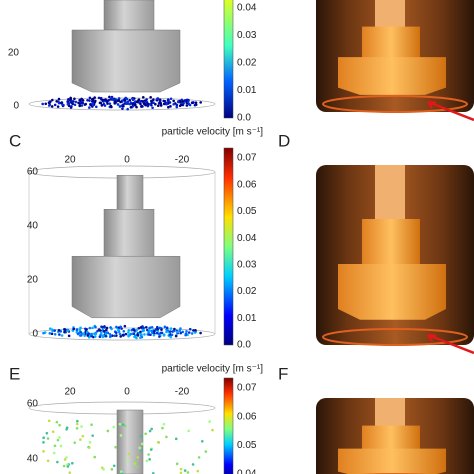 This screenshot has width=474, height=474. Describe the element at coordinates (283, 373) in the screenshot. I see `panel-label: F` at that location.